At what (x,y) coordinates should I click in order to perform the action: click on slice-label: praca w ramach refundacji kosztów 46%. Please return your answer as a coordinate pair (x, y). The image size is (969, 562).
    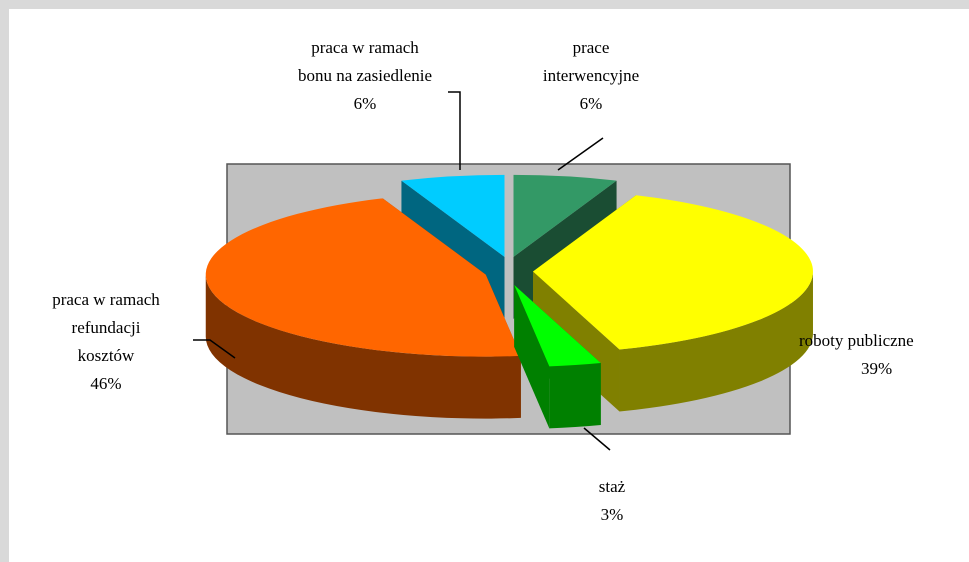
    Looking at the image, I should click on (106, 342).